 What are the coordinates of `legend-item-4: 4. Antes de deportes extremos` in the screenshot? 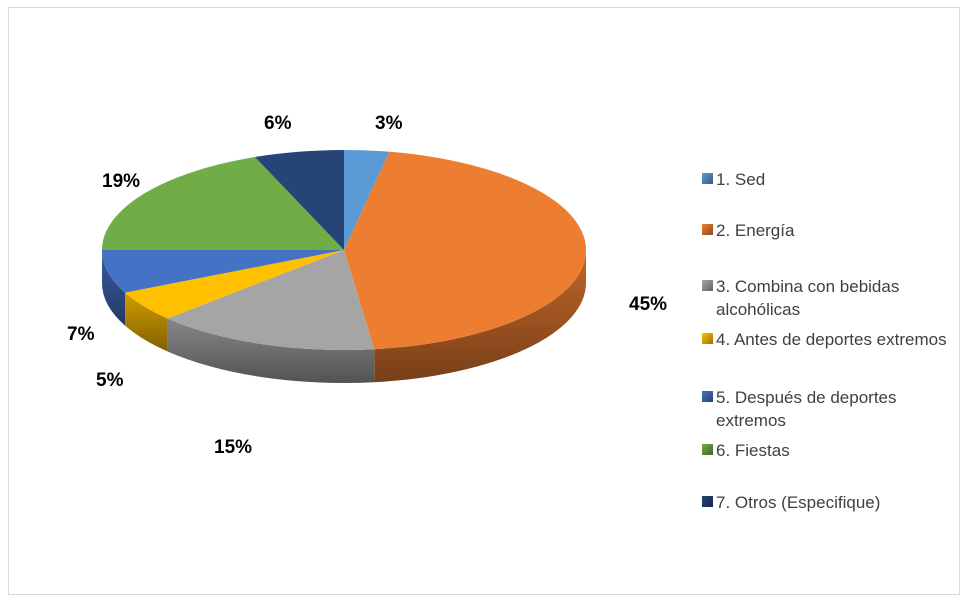 It's located at (831, 339).